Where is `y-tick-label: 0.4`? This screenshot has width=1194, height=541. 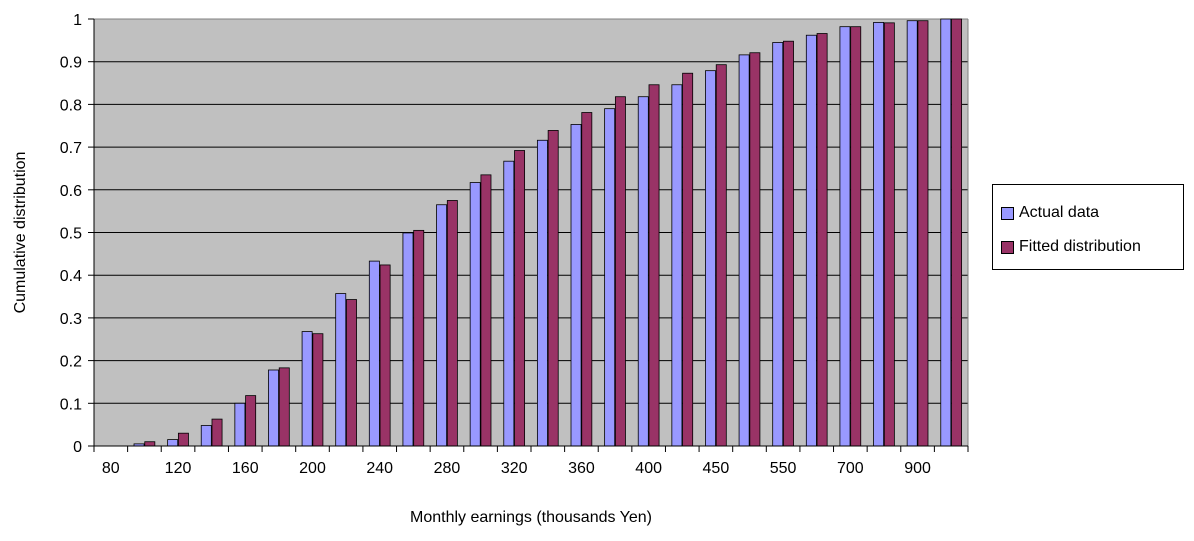
y-tick-label: 0.4 is located at coordinates (71, 276).